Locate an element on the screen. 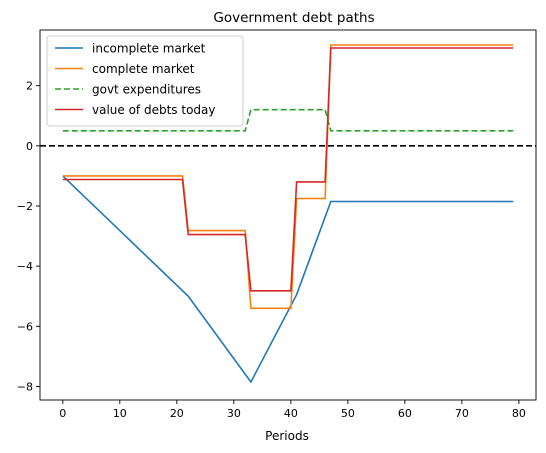 This screenshot has width=546, height=453. x-axis-label: Periods is located at coordinates (287, 436).